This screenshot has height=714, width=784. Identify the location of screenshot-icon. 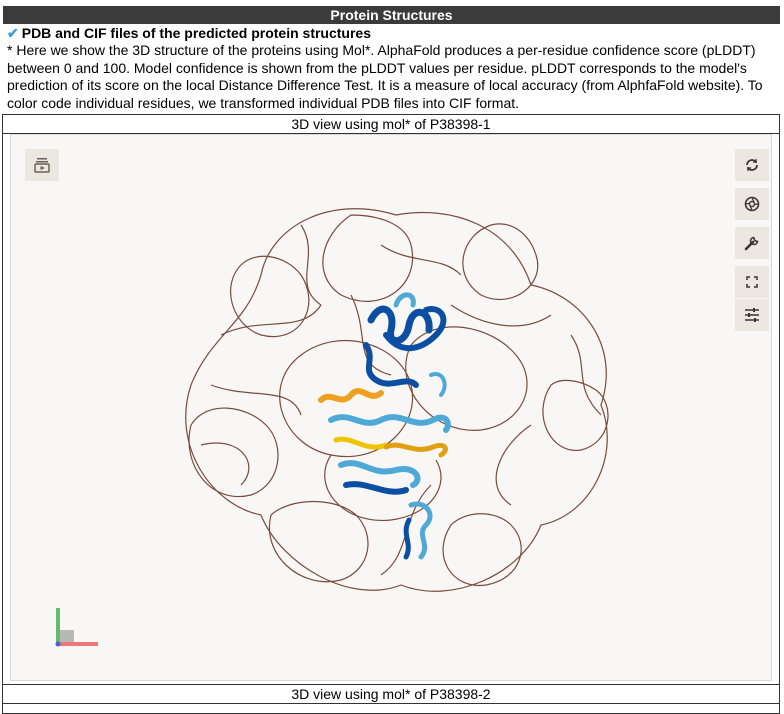
(752, 204).